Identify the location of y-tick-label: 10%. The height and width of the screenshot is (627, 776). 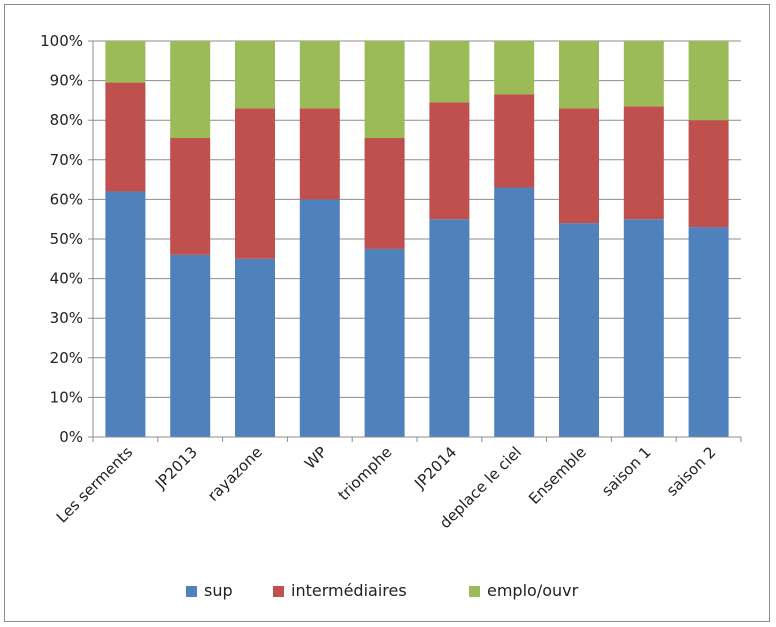
(66, 397).